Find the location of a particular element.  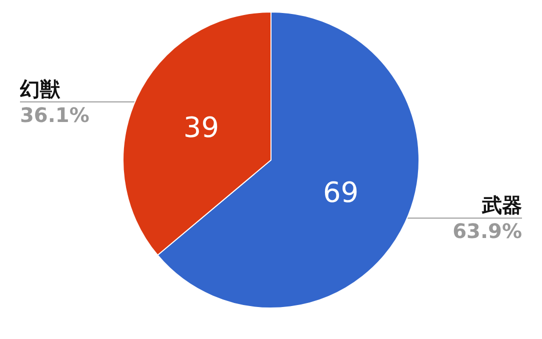

data-label: 39 is located at coordinates (201, 127).